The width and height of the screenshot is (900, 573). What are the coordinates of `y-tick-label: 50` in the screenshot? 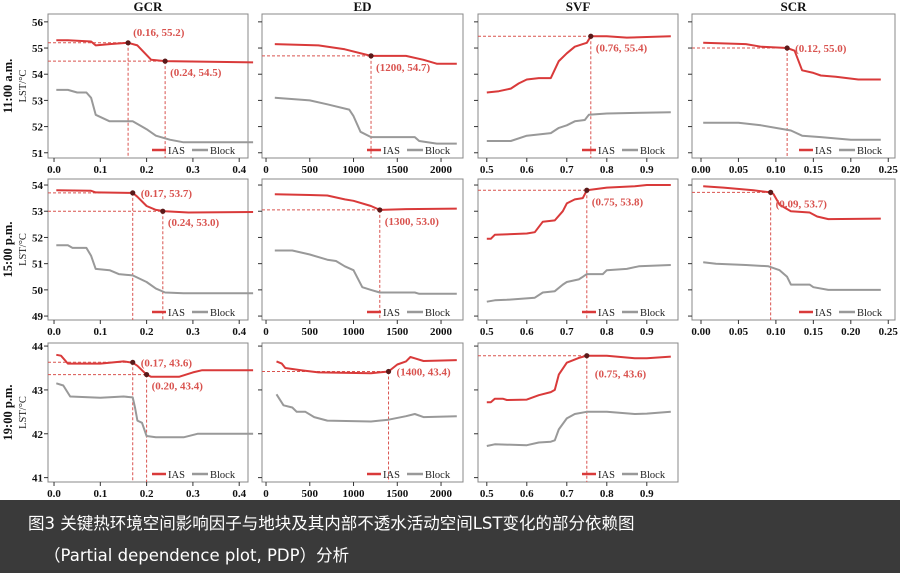 It's located at (38, 291).